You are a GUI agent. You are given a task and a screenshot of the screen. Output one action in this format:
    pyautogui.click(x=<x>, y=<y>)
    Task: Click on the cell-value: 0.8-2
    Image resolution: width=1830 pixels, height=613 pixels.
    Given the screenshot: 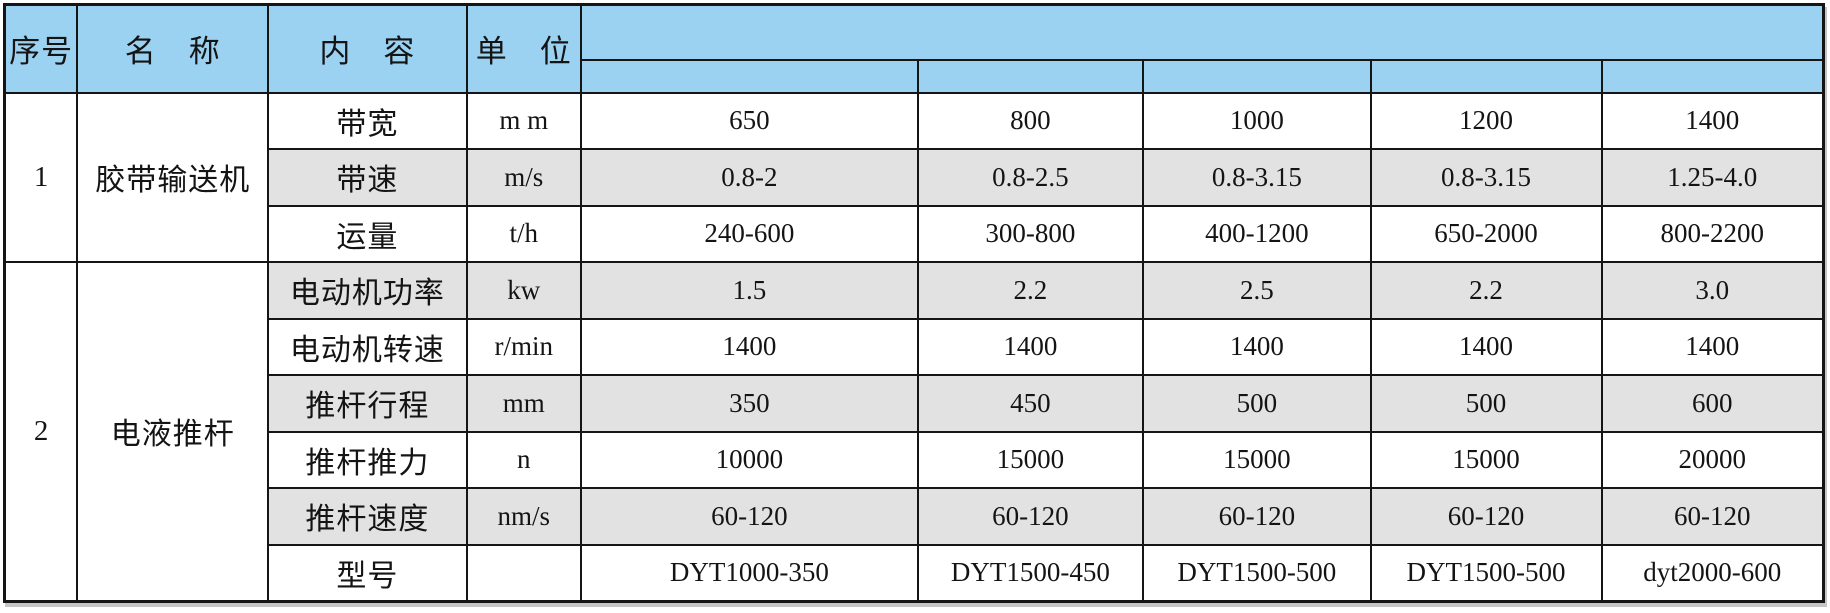 What is the action you would take?
    pyautogui.click(x=749, y=177)
    